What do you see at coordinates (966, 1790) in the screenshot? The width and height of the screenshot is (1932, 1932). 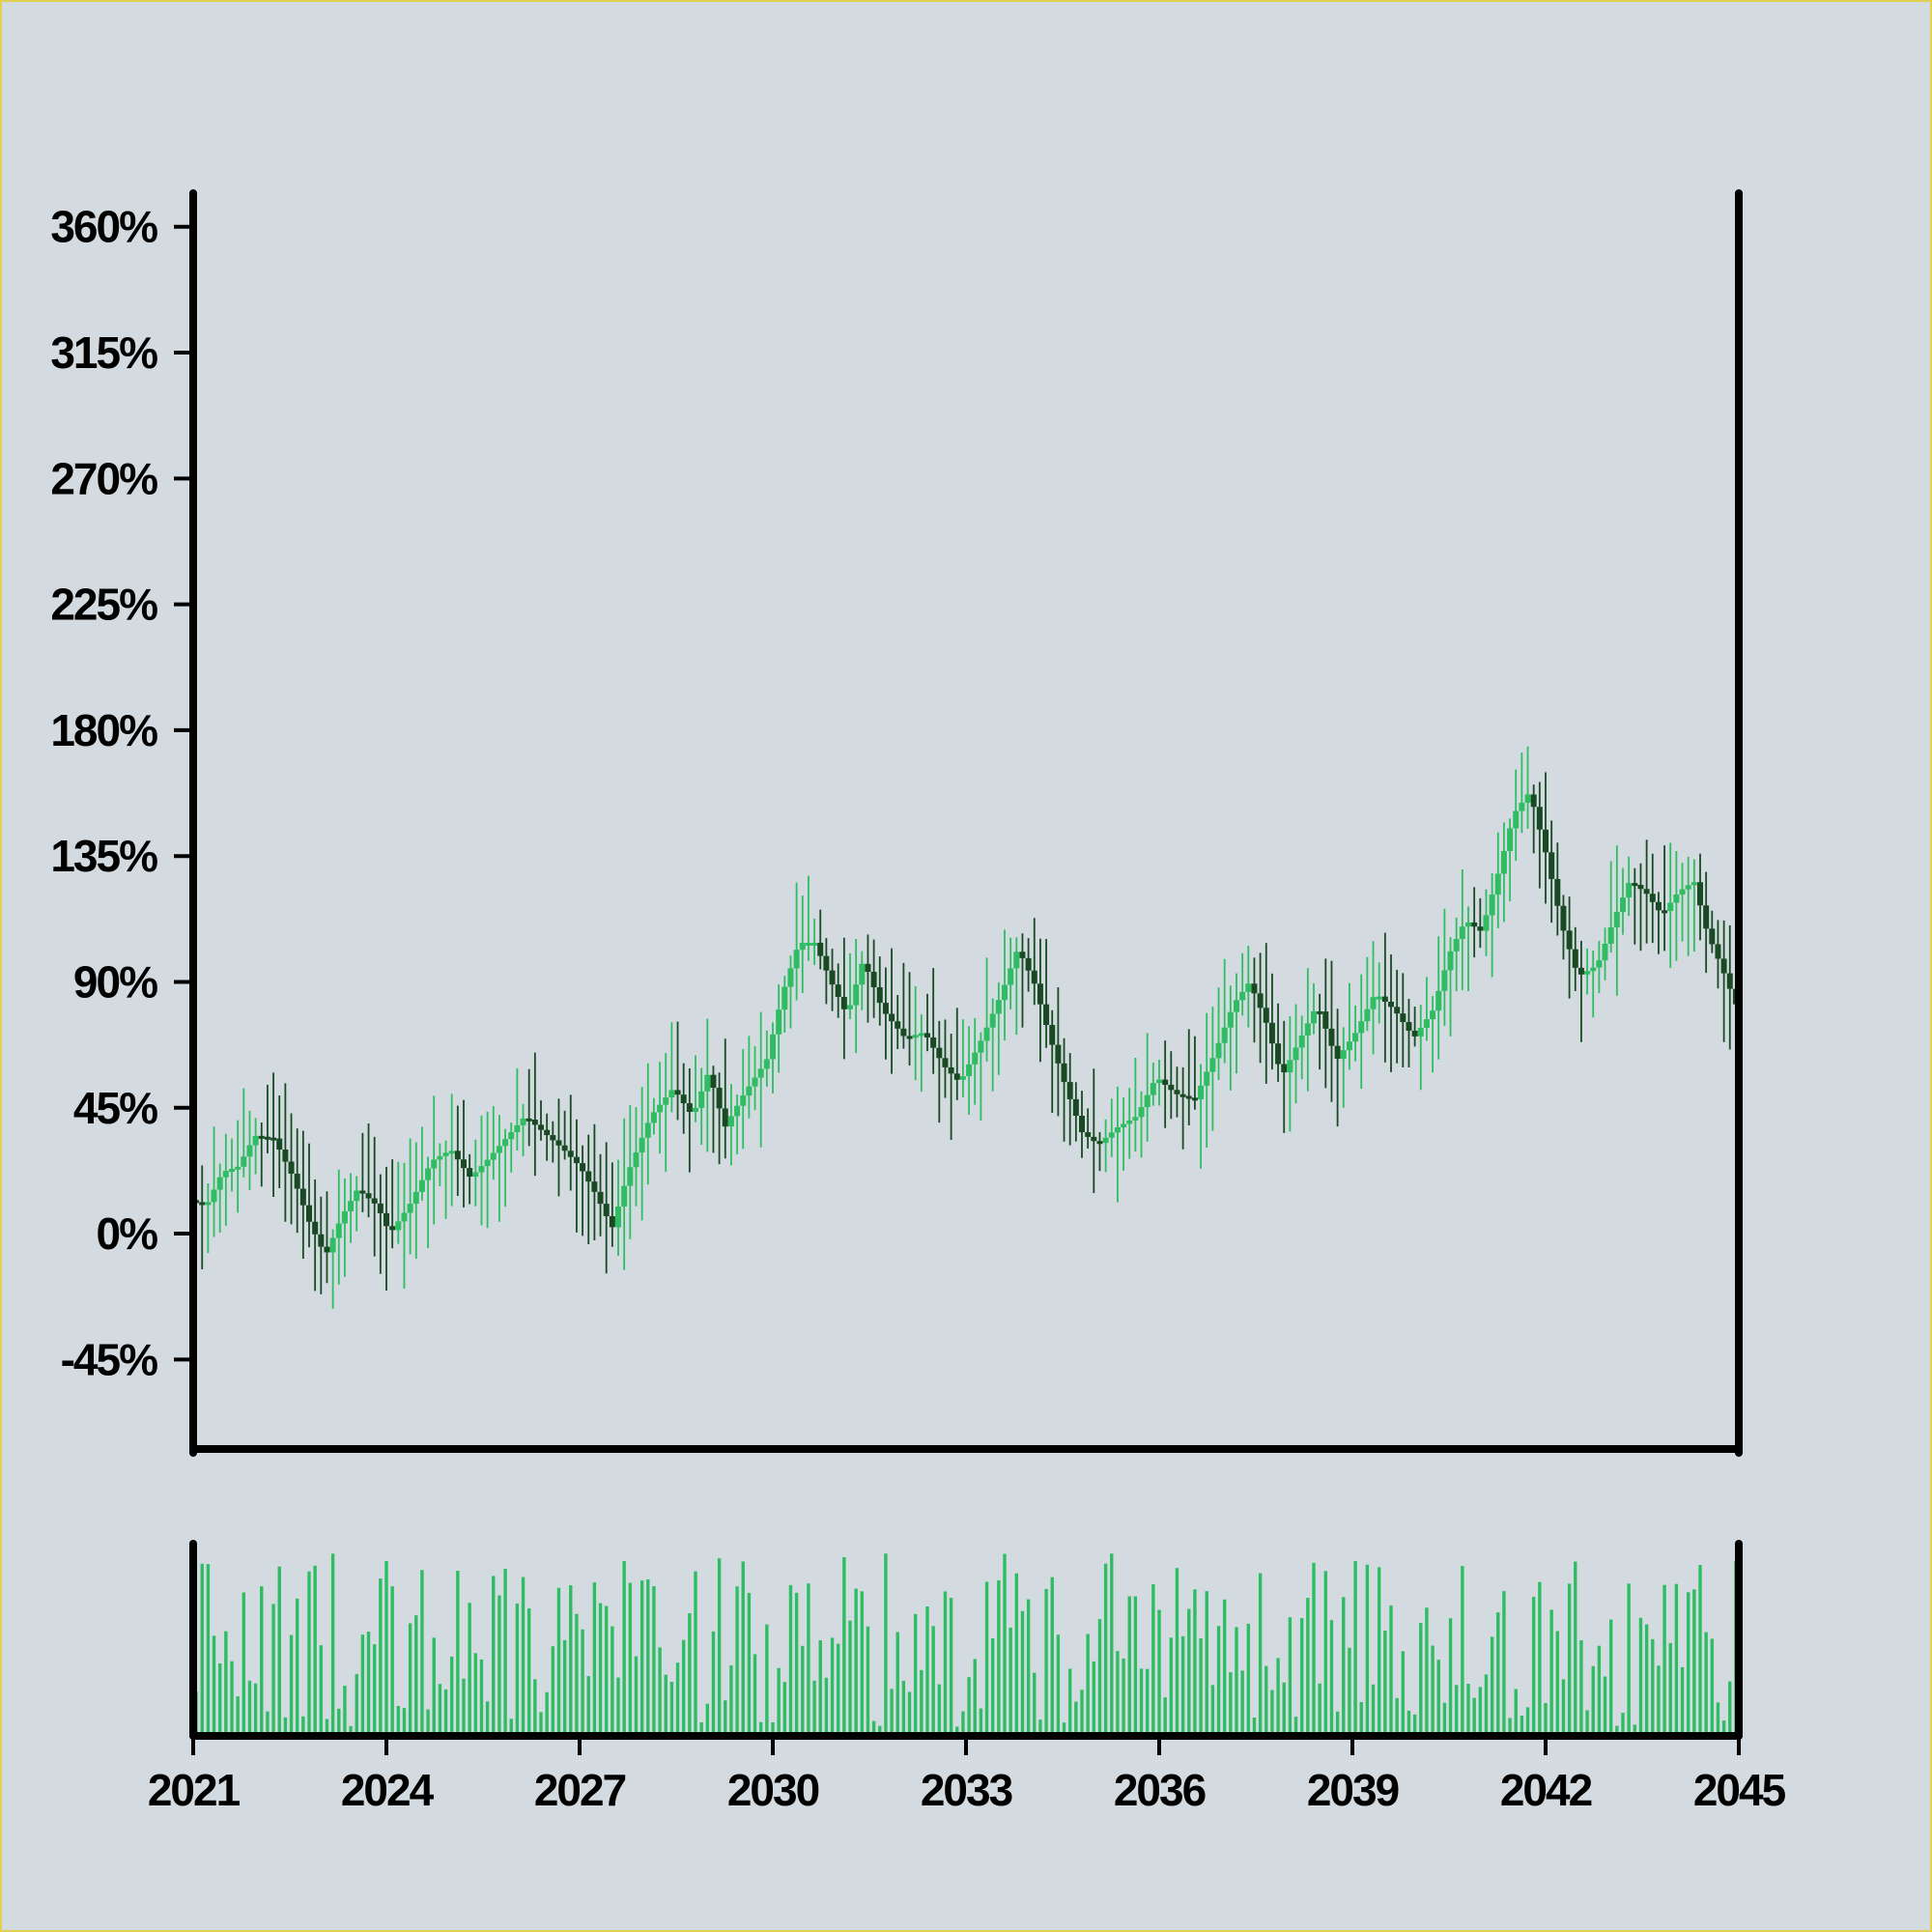 I see `x-tick-label: 2033` at bounding box center [966, 1790].